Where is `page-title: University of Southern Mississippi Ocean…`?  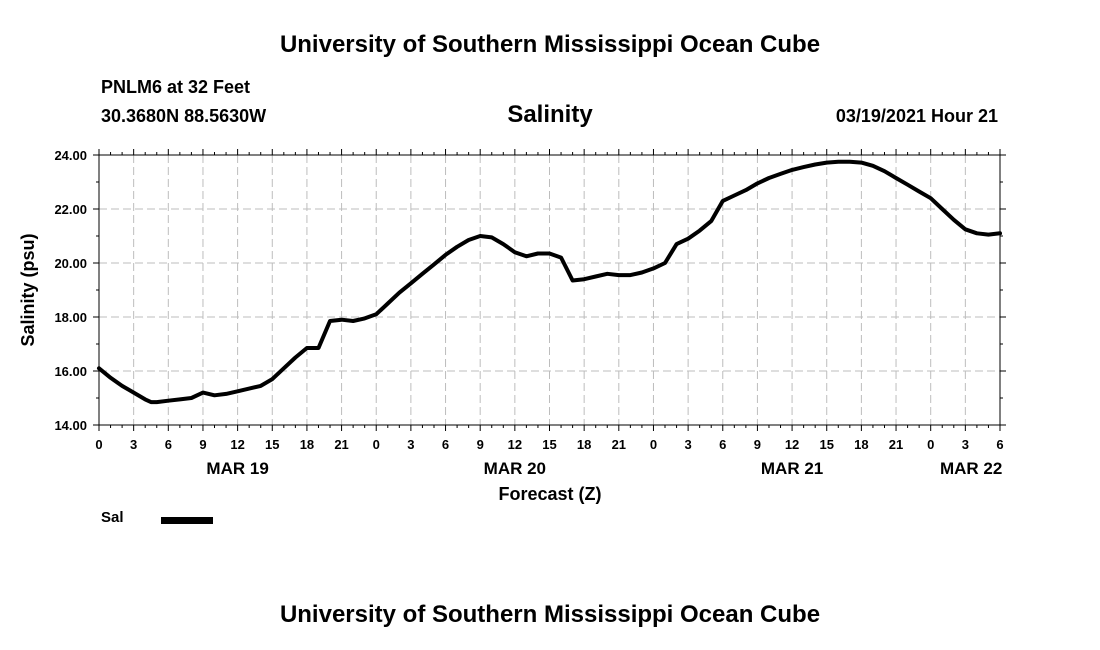
page-title: University of Southern Mississippi Ocean… is located at coordinates (550, 44).